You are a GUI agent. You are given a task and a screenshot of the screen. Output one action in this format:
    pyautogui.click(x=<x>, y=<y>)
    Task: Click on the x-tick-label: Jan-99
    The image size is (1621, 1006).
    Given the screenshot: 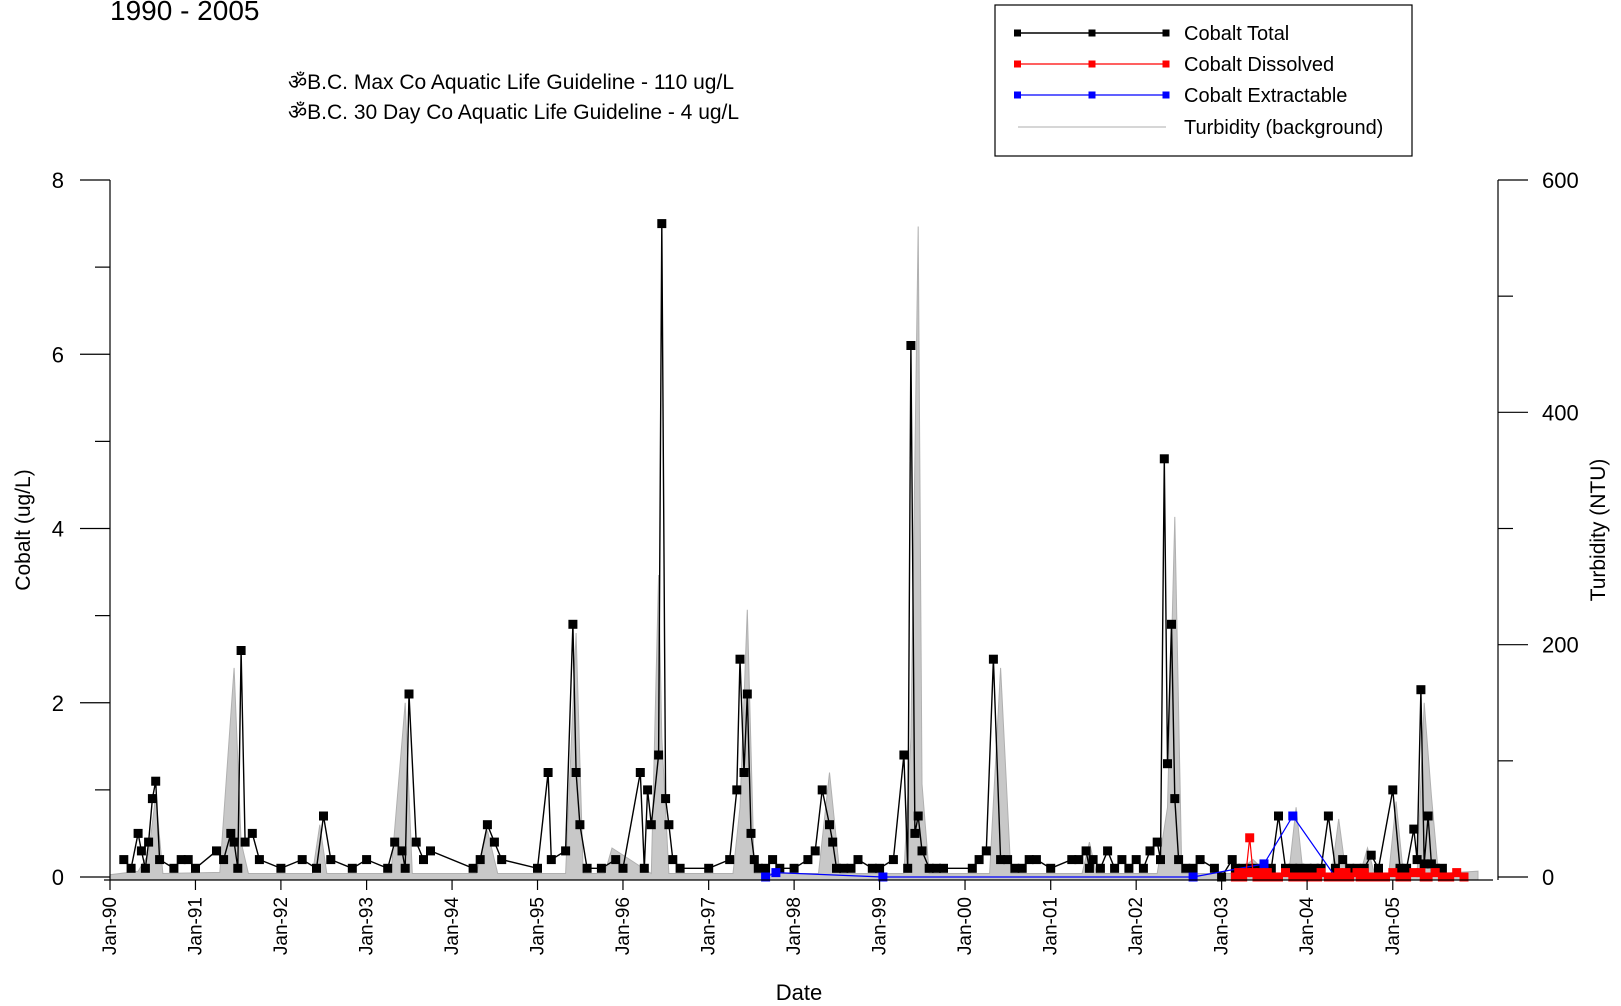 What is the action you would take?
    pyautogui.click(x=880, y=926)
    